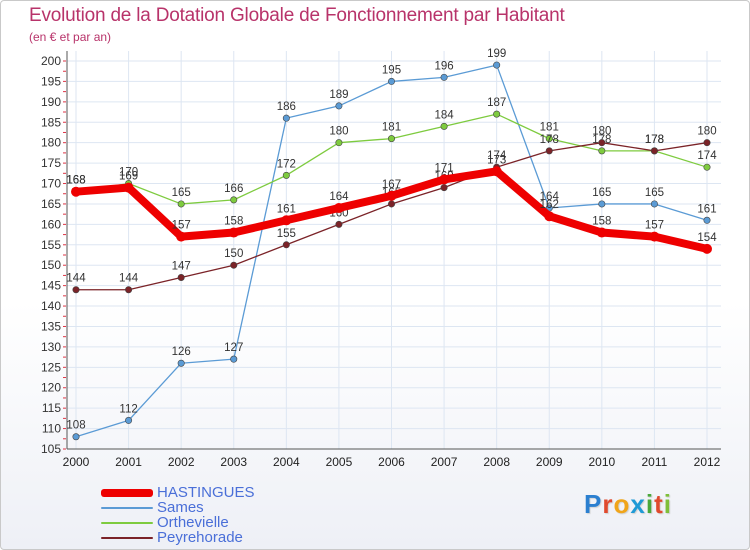 The width and height of the screenshot is (750, 550). Describe the element at coordinates (601, 462) in the screenshot. I see `x-tick-label-2010: 2010` at that location.